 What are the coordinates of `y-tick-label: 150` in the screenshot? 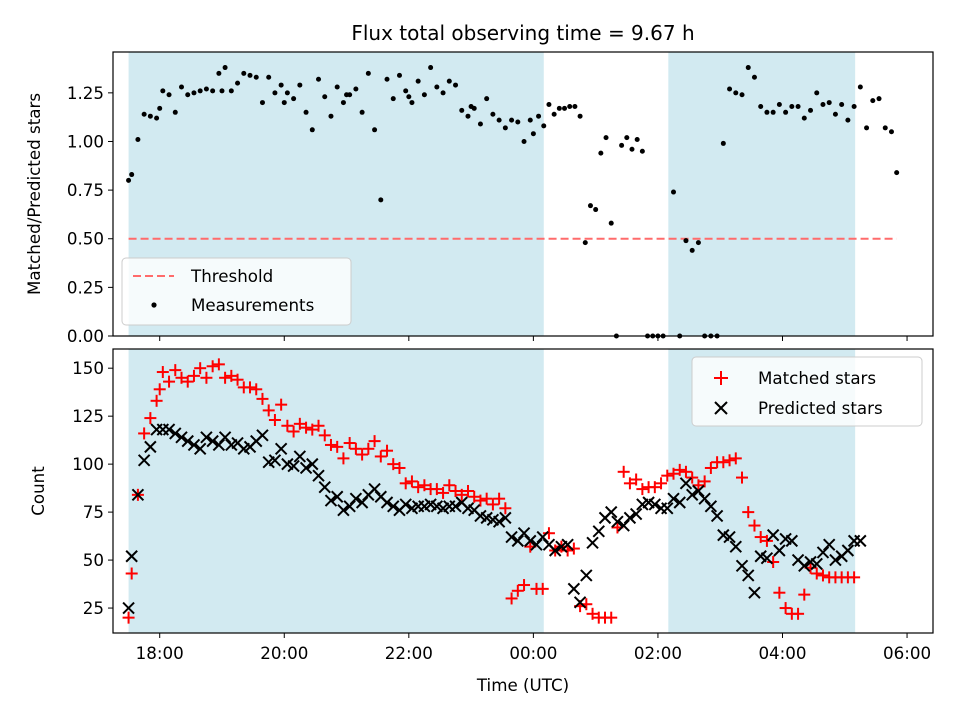 It's located at (88, 368).